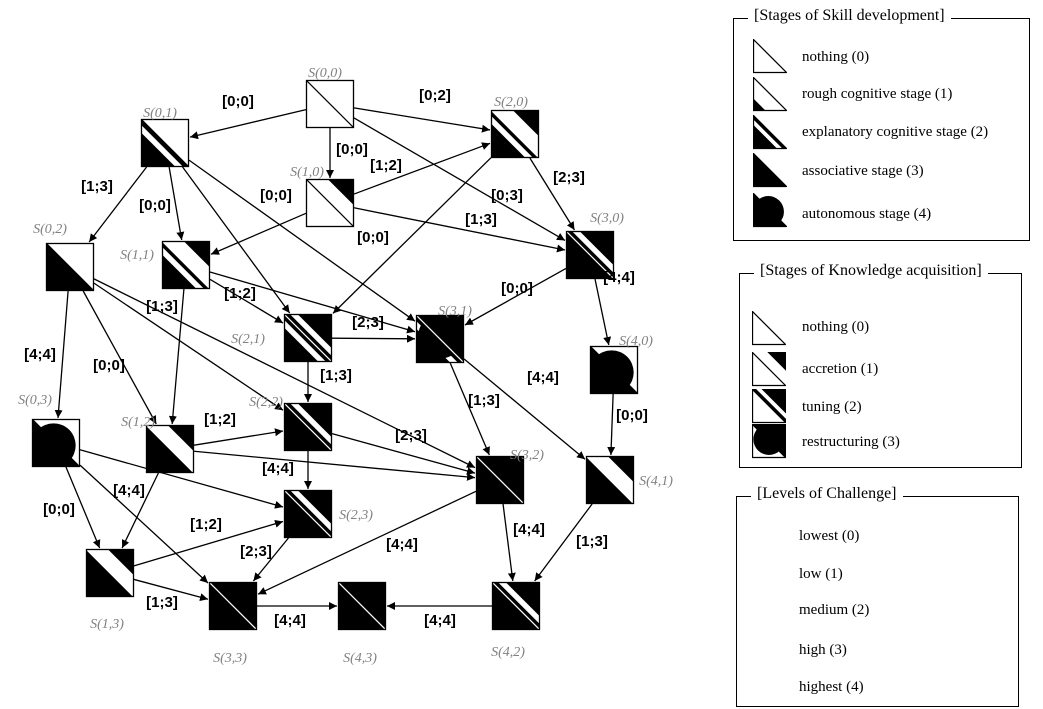 The image size is (1043, 709). What do you see at coordinates (137, 255) in the screenshot?
I see `state-label: S(1,1)` at bounding box center [137, 255].